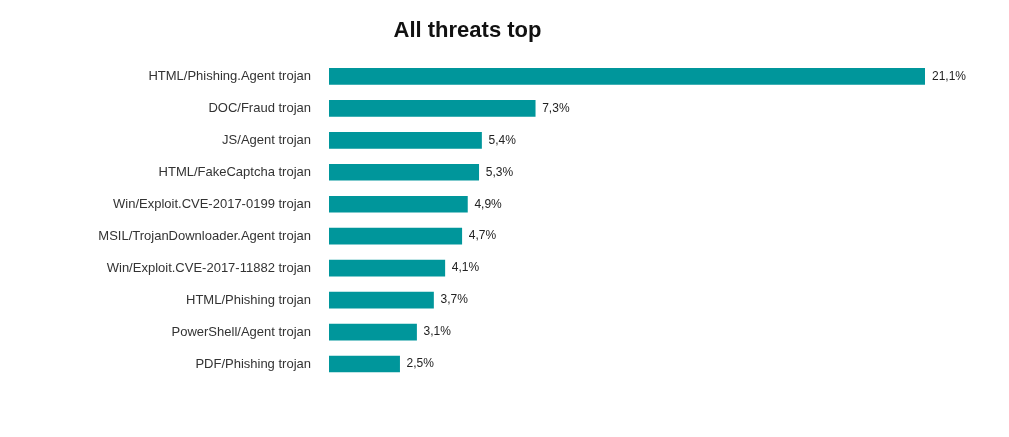 This screenshot has width=1009, height=437. What do you see at coordinates (253, 363) in the screenshot?
I see `y-tick-label: PDF/Phishing trojan` at bounding box center [253, 363].